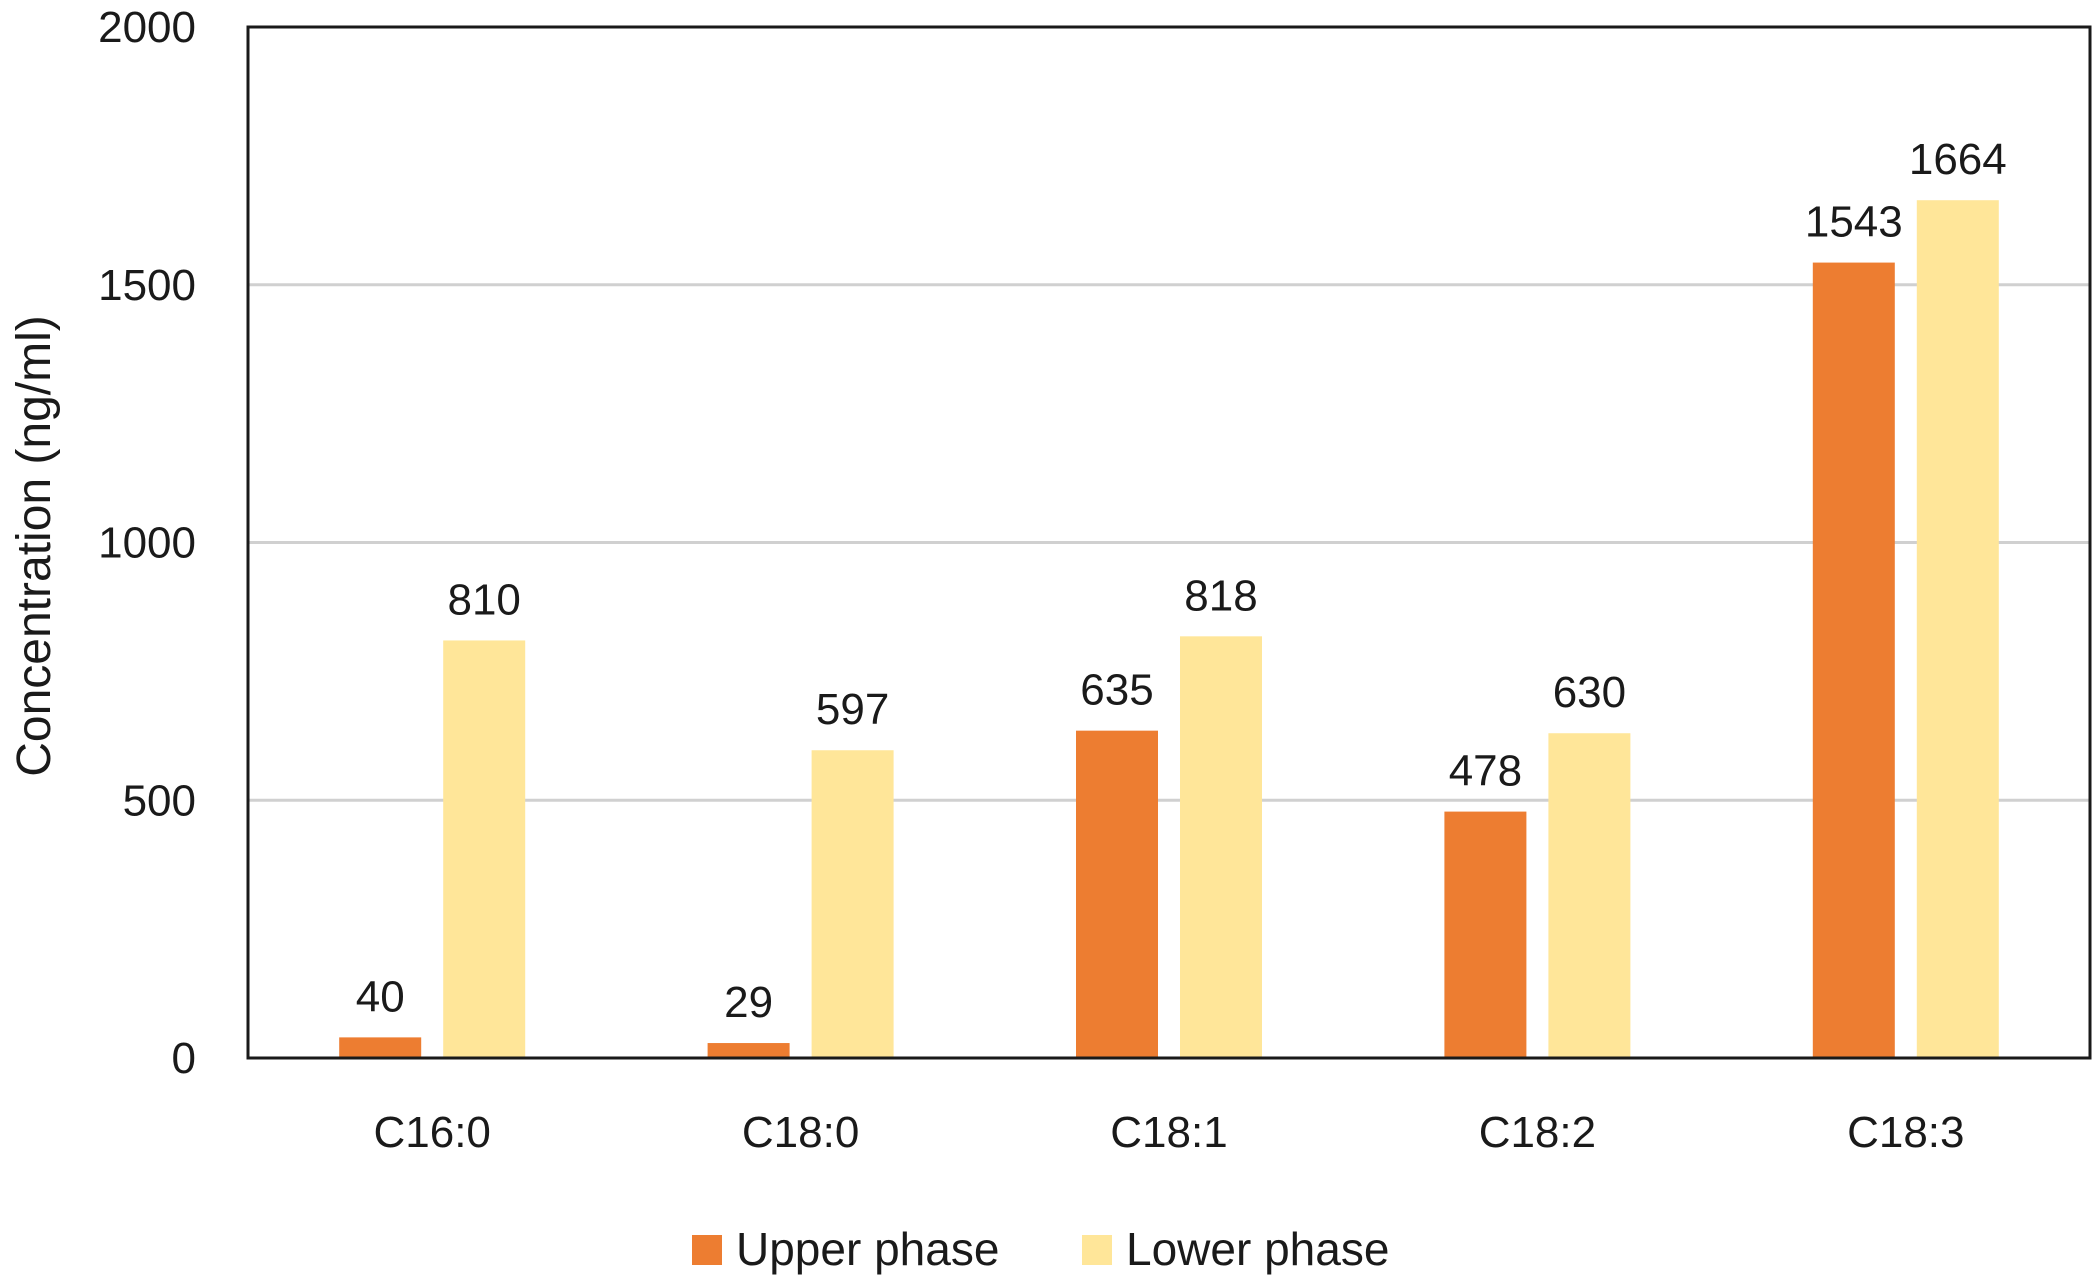 The width and height of the screenshot is (2100, 1288). I want to click on legend-label: Upper phase, so click(867, 1249).